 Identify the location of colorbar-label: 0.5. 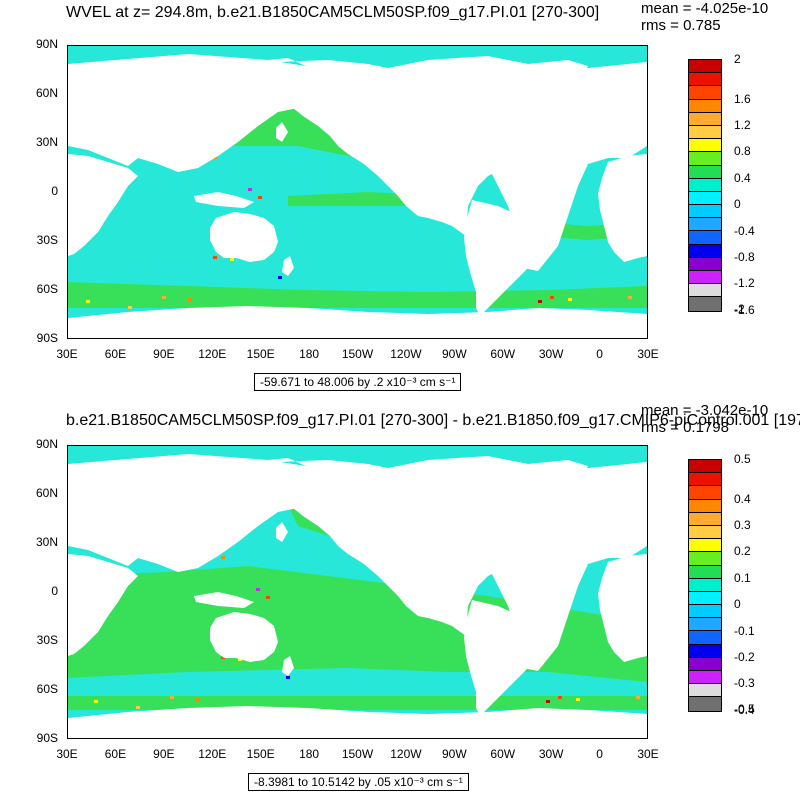
(742, 459).